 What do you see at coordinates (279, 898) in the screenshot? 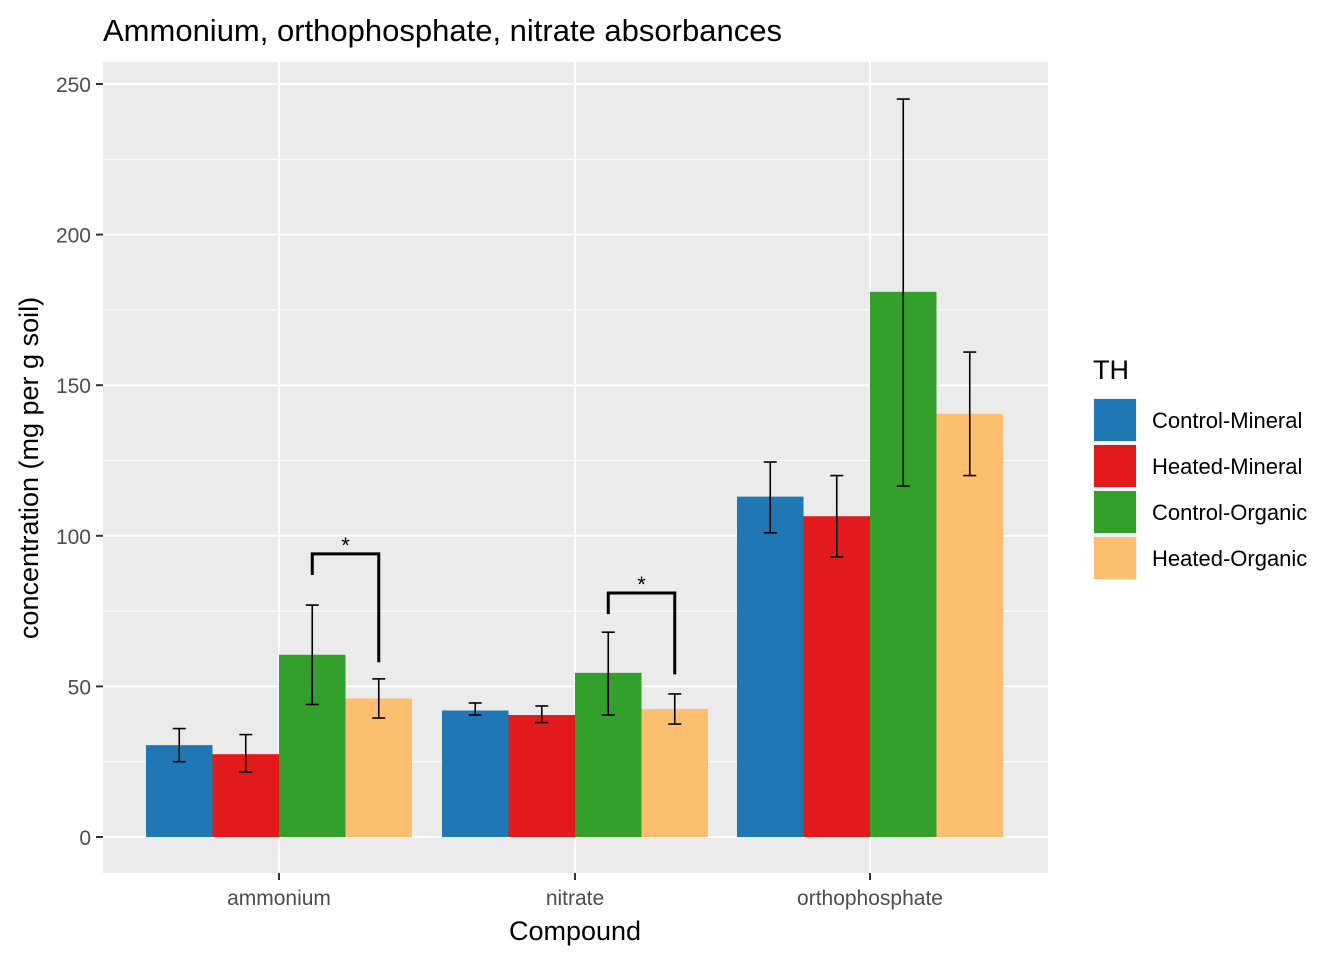
I see `x-tick-label: ammonium` at bounding box center [279, 898].